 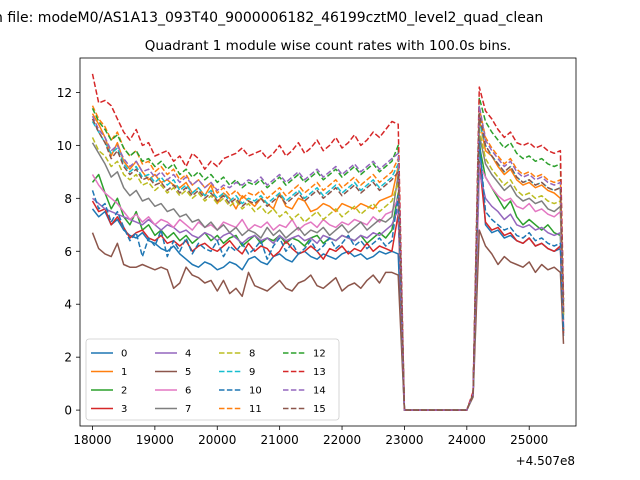 I want to click on x-tick-label: 18000, so click(x=92, y=440).